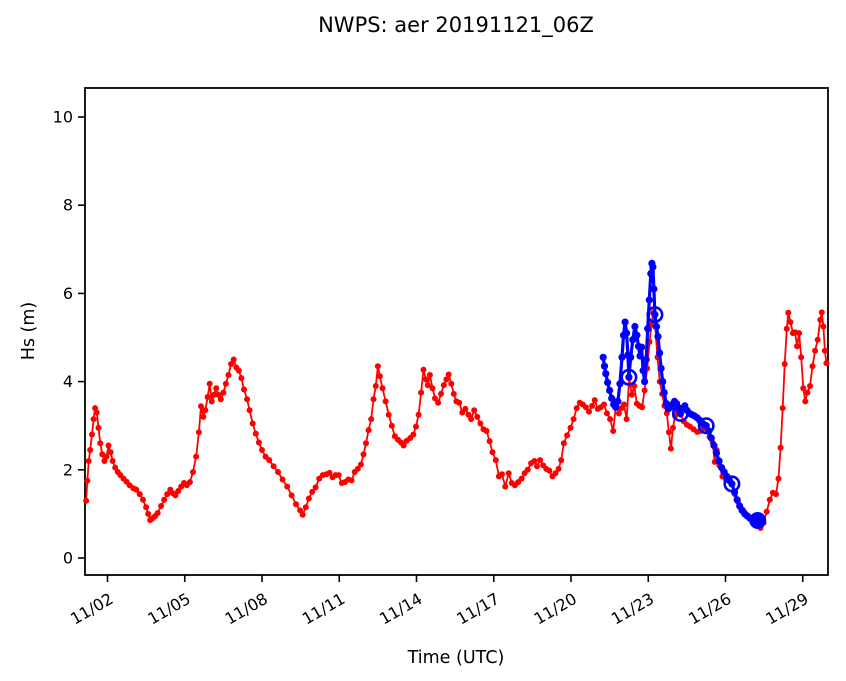  I want to click on y-axis-ticks: 0 2 4 6 8 10, so click(69, 338).